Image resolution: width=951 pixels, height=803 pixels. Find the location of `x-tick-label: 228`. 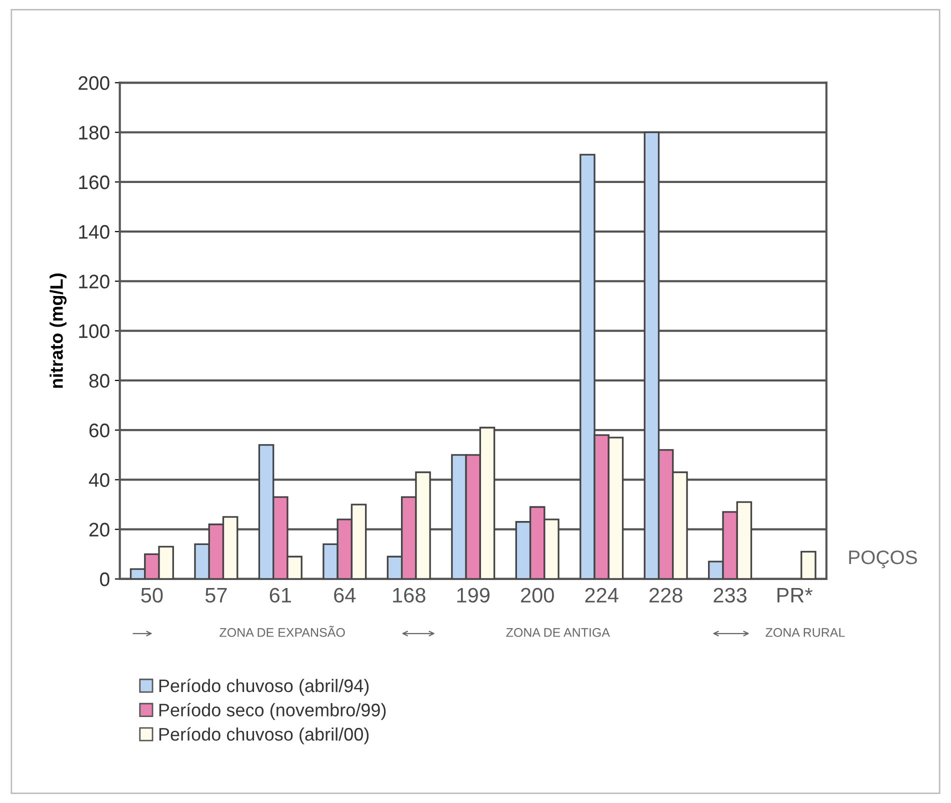

x-tick-label: 228 is located at coordinates (666, 595).